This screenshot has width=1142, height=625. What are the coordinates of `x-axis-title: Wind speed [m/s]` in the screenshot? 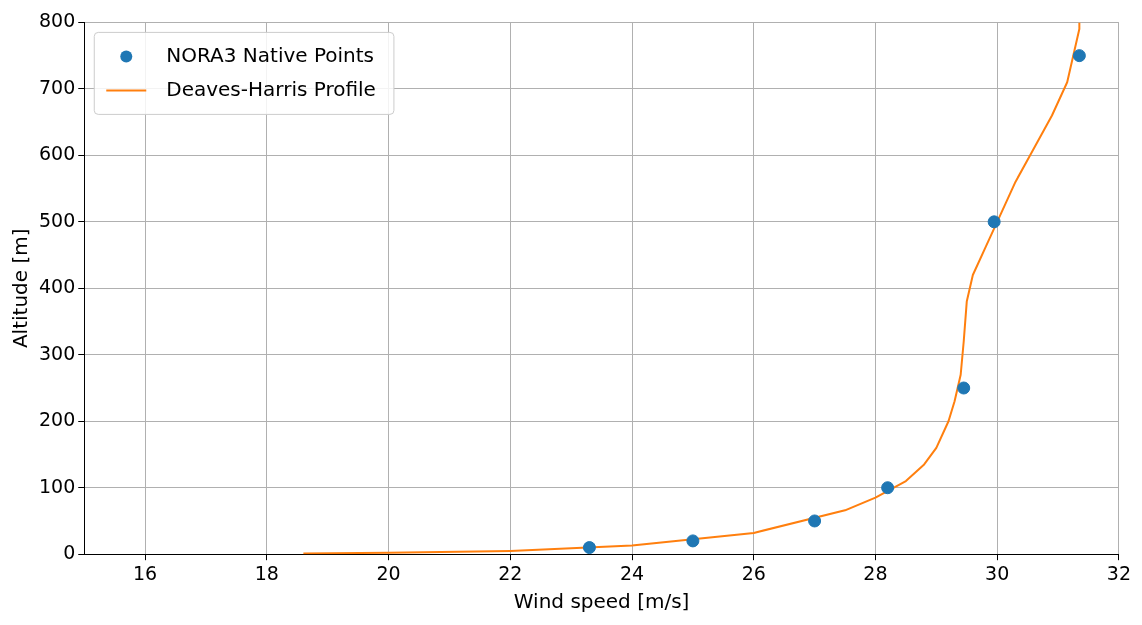 It's located at (601, 601).